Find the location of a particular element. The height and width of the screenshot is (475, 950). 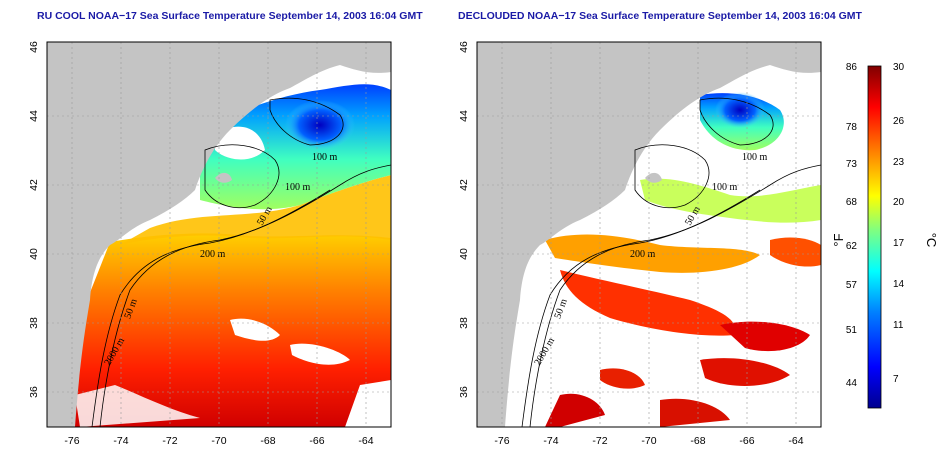

left-x-tick-70: -70 is located at coordinates (218, 441).